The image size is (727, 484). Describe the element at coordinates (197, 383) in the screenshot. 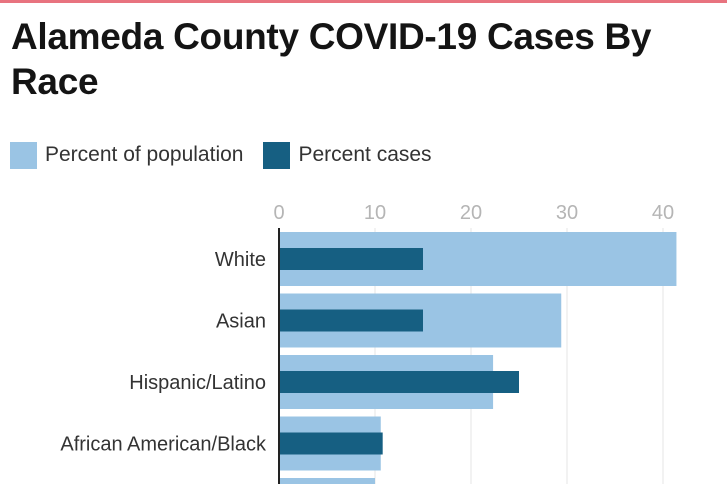

I see `category-label: Hispanic/Latino` at that location.